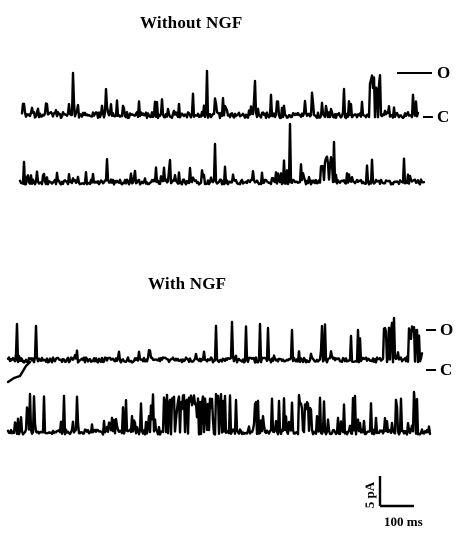 This screenshot has height=535, width=467. What do you see at coordinates (447, 329) in the screenshot?
I see `open-state-label-with: O` at bounding box center [447, 329].